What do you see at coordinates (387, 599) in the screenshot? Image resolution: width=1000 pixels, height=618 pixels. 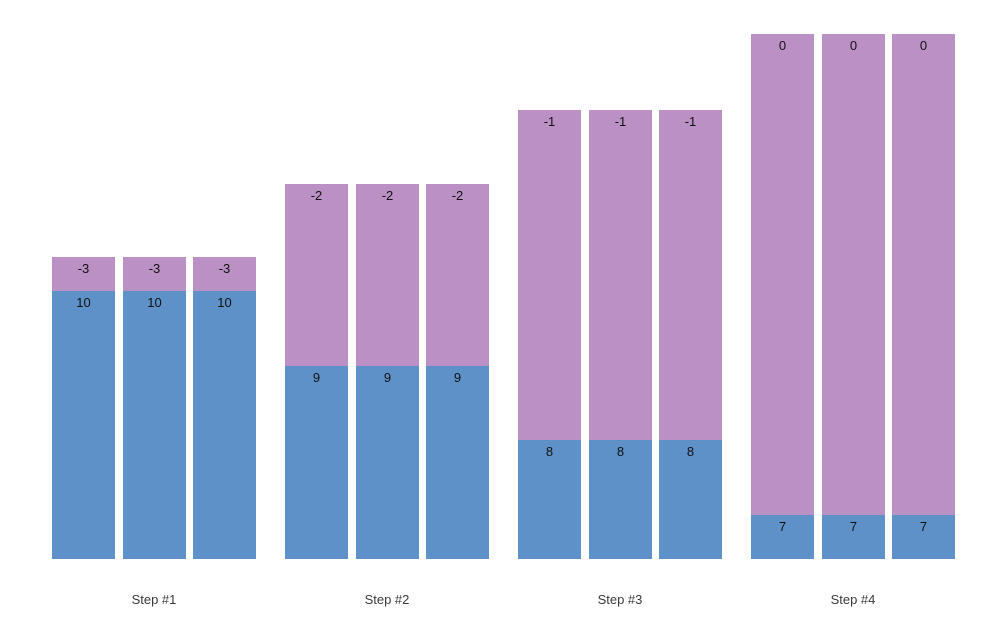 I see `step-label: Step #2` at bounding box center [387, 599].